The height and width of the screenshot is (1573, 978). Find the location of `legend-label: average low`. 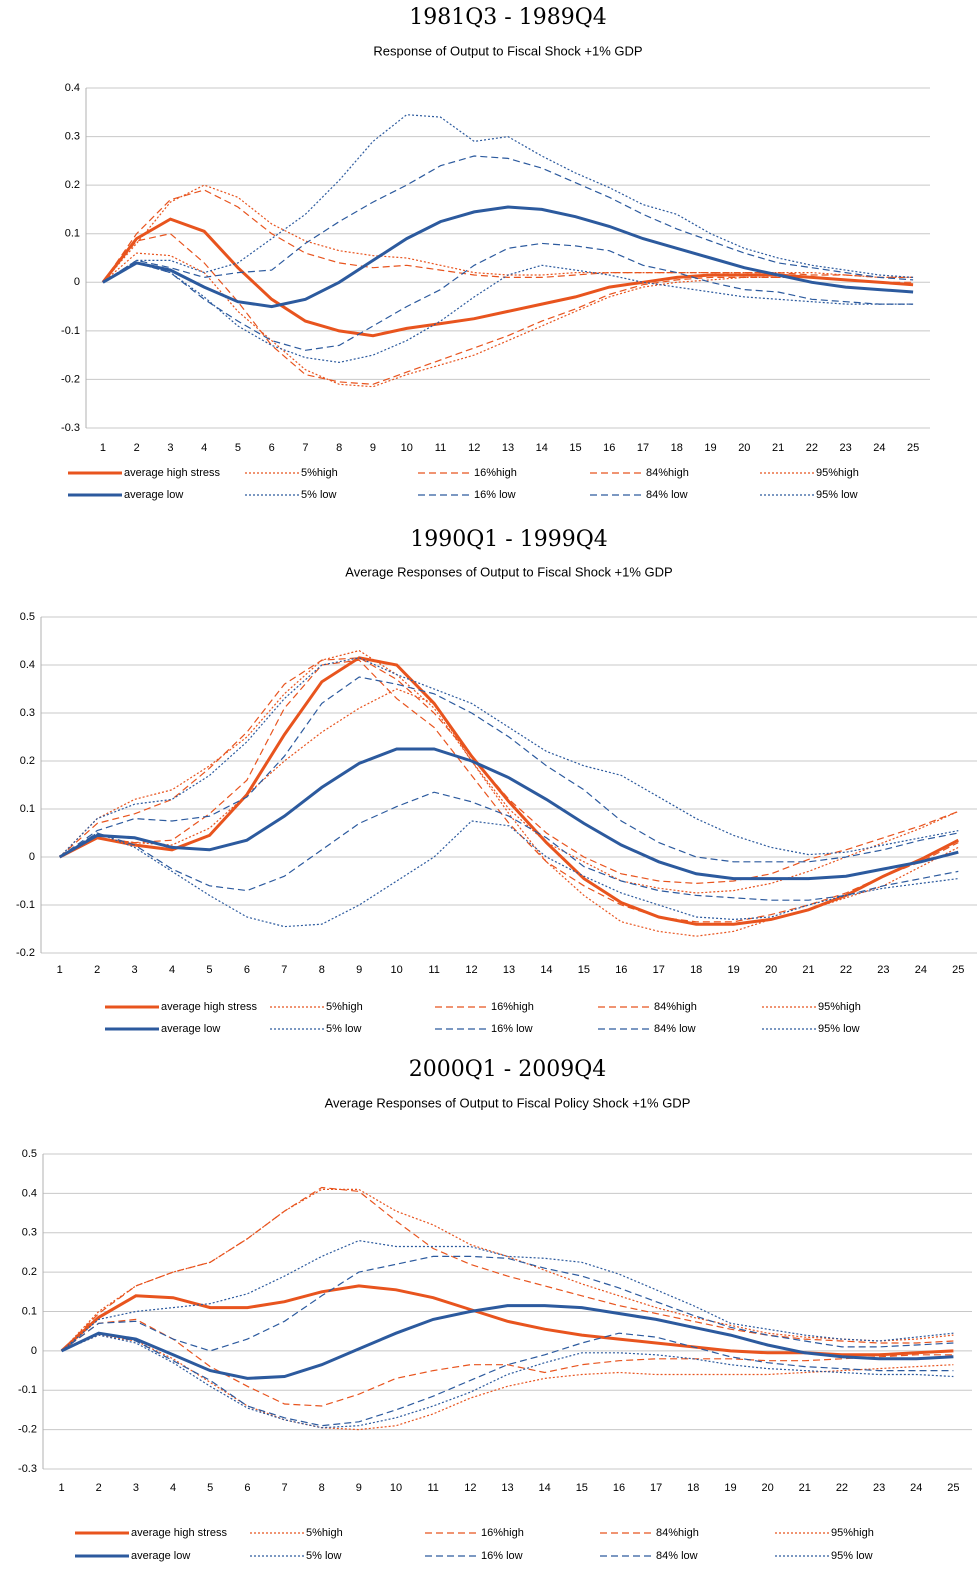

legend-label: average low is located at coordinates (153, 495).